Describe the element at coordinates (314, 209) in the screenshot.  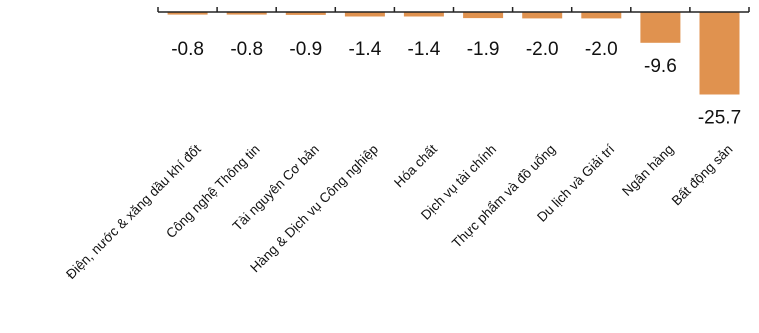
I see `x-tick-label: Hàng & Dịch vụ Công nghiệp` at that location.